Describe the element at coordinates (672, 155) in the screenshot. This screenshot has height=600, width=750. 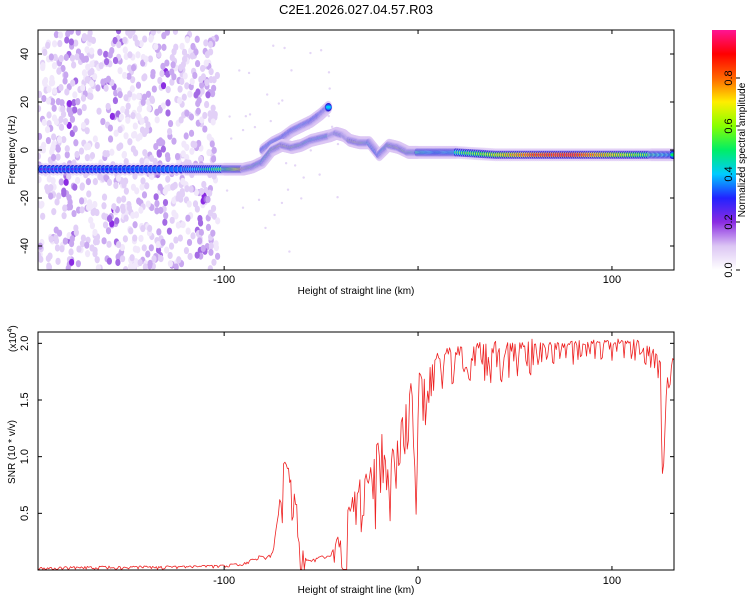
I see `trace-core` at that location.